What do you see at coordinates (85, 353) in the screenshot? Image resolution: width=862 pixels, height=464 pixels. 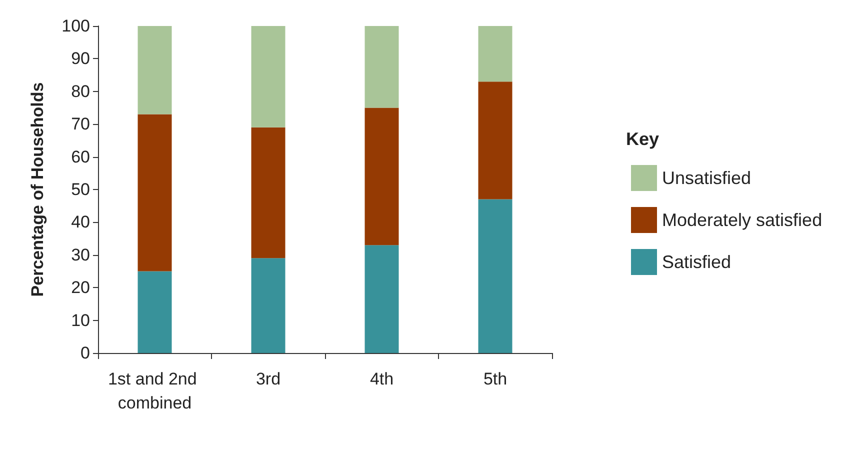 I see `y-tick-label: 0` at bounding box center [85, 353].